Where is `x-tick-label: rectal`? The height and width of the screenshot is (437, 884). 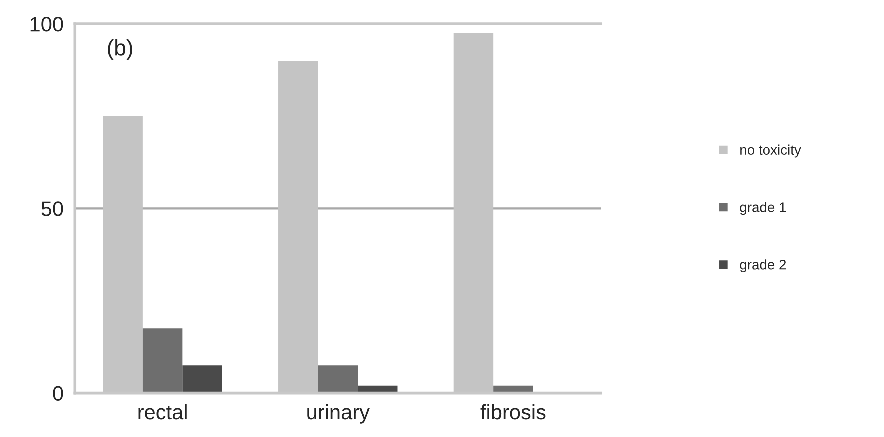 x-tick-label: rectal is located at coordinates (162, 412).